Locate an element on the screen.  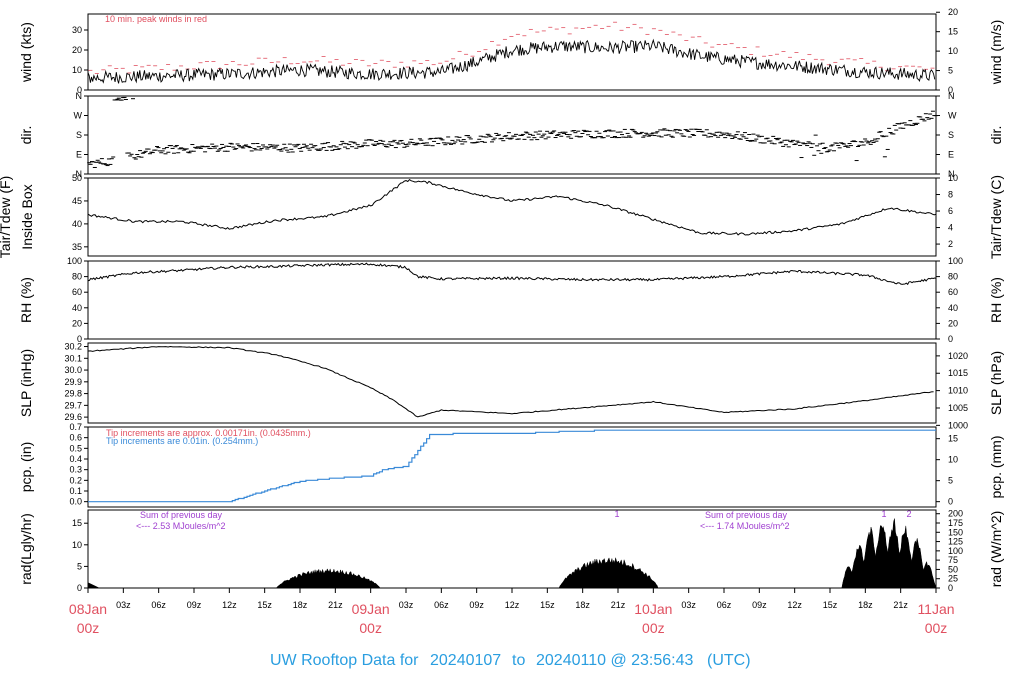
rh-right-tick-label: 20 is located at coordinates (953, 323).